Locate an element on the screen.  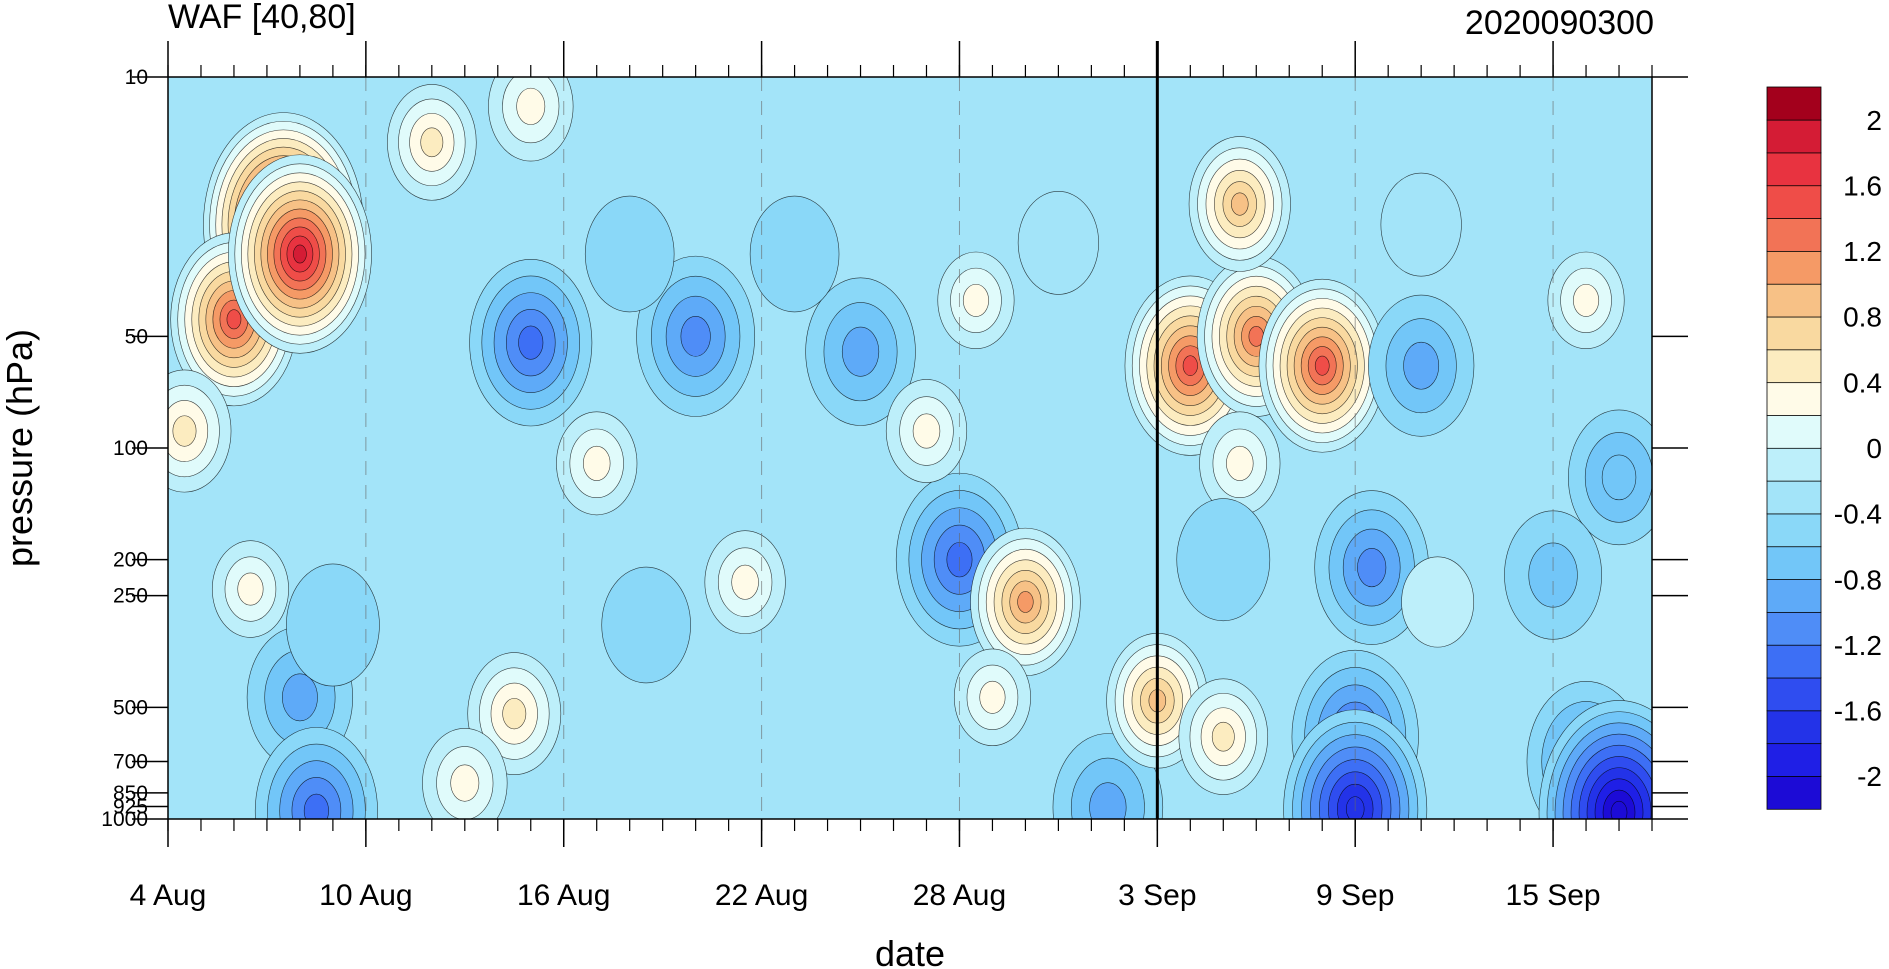
x-tick-label: 4 Aug is located at coordinates (168, 895).